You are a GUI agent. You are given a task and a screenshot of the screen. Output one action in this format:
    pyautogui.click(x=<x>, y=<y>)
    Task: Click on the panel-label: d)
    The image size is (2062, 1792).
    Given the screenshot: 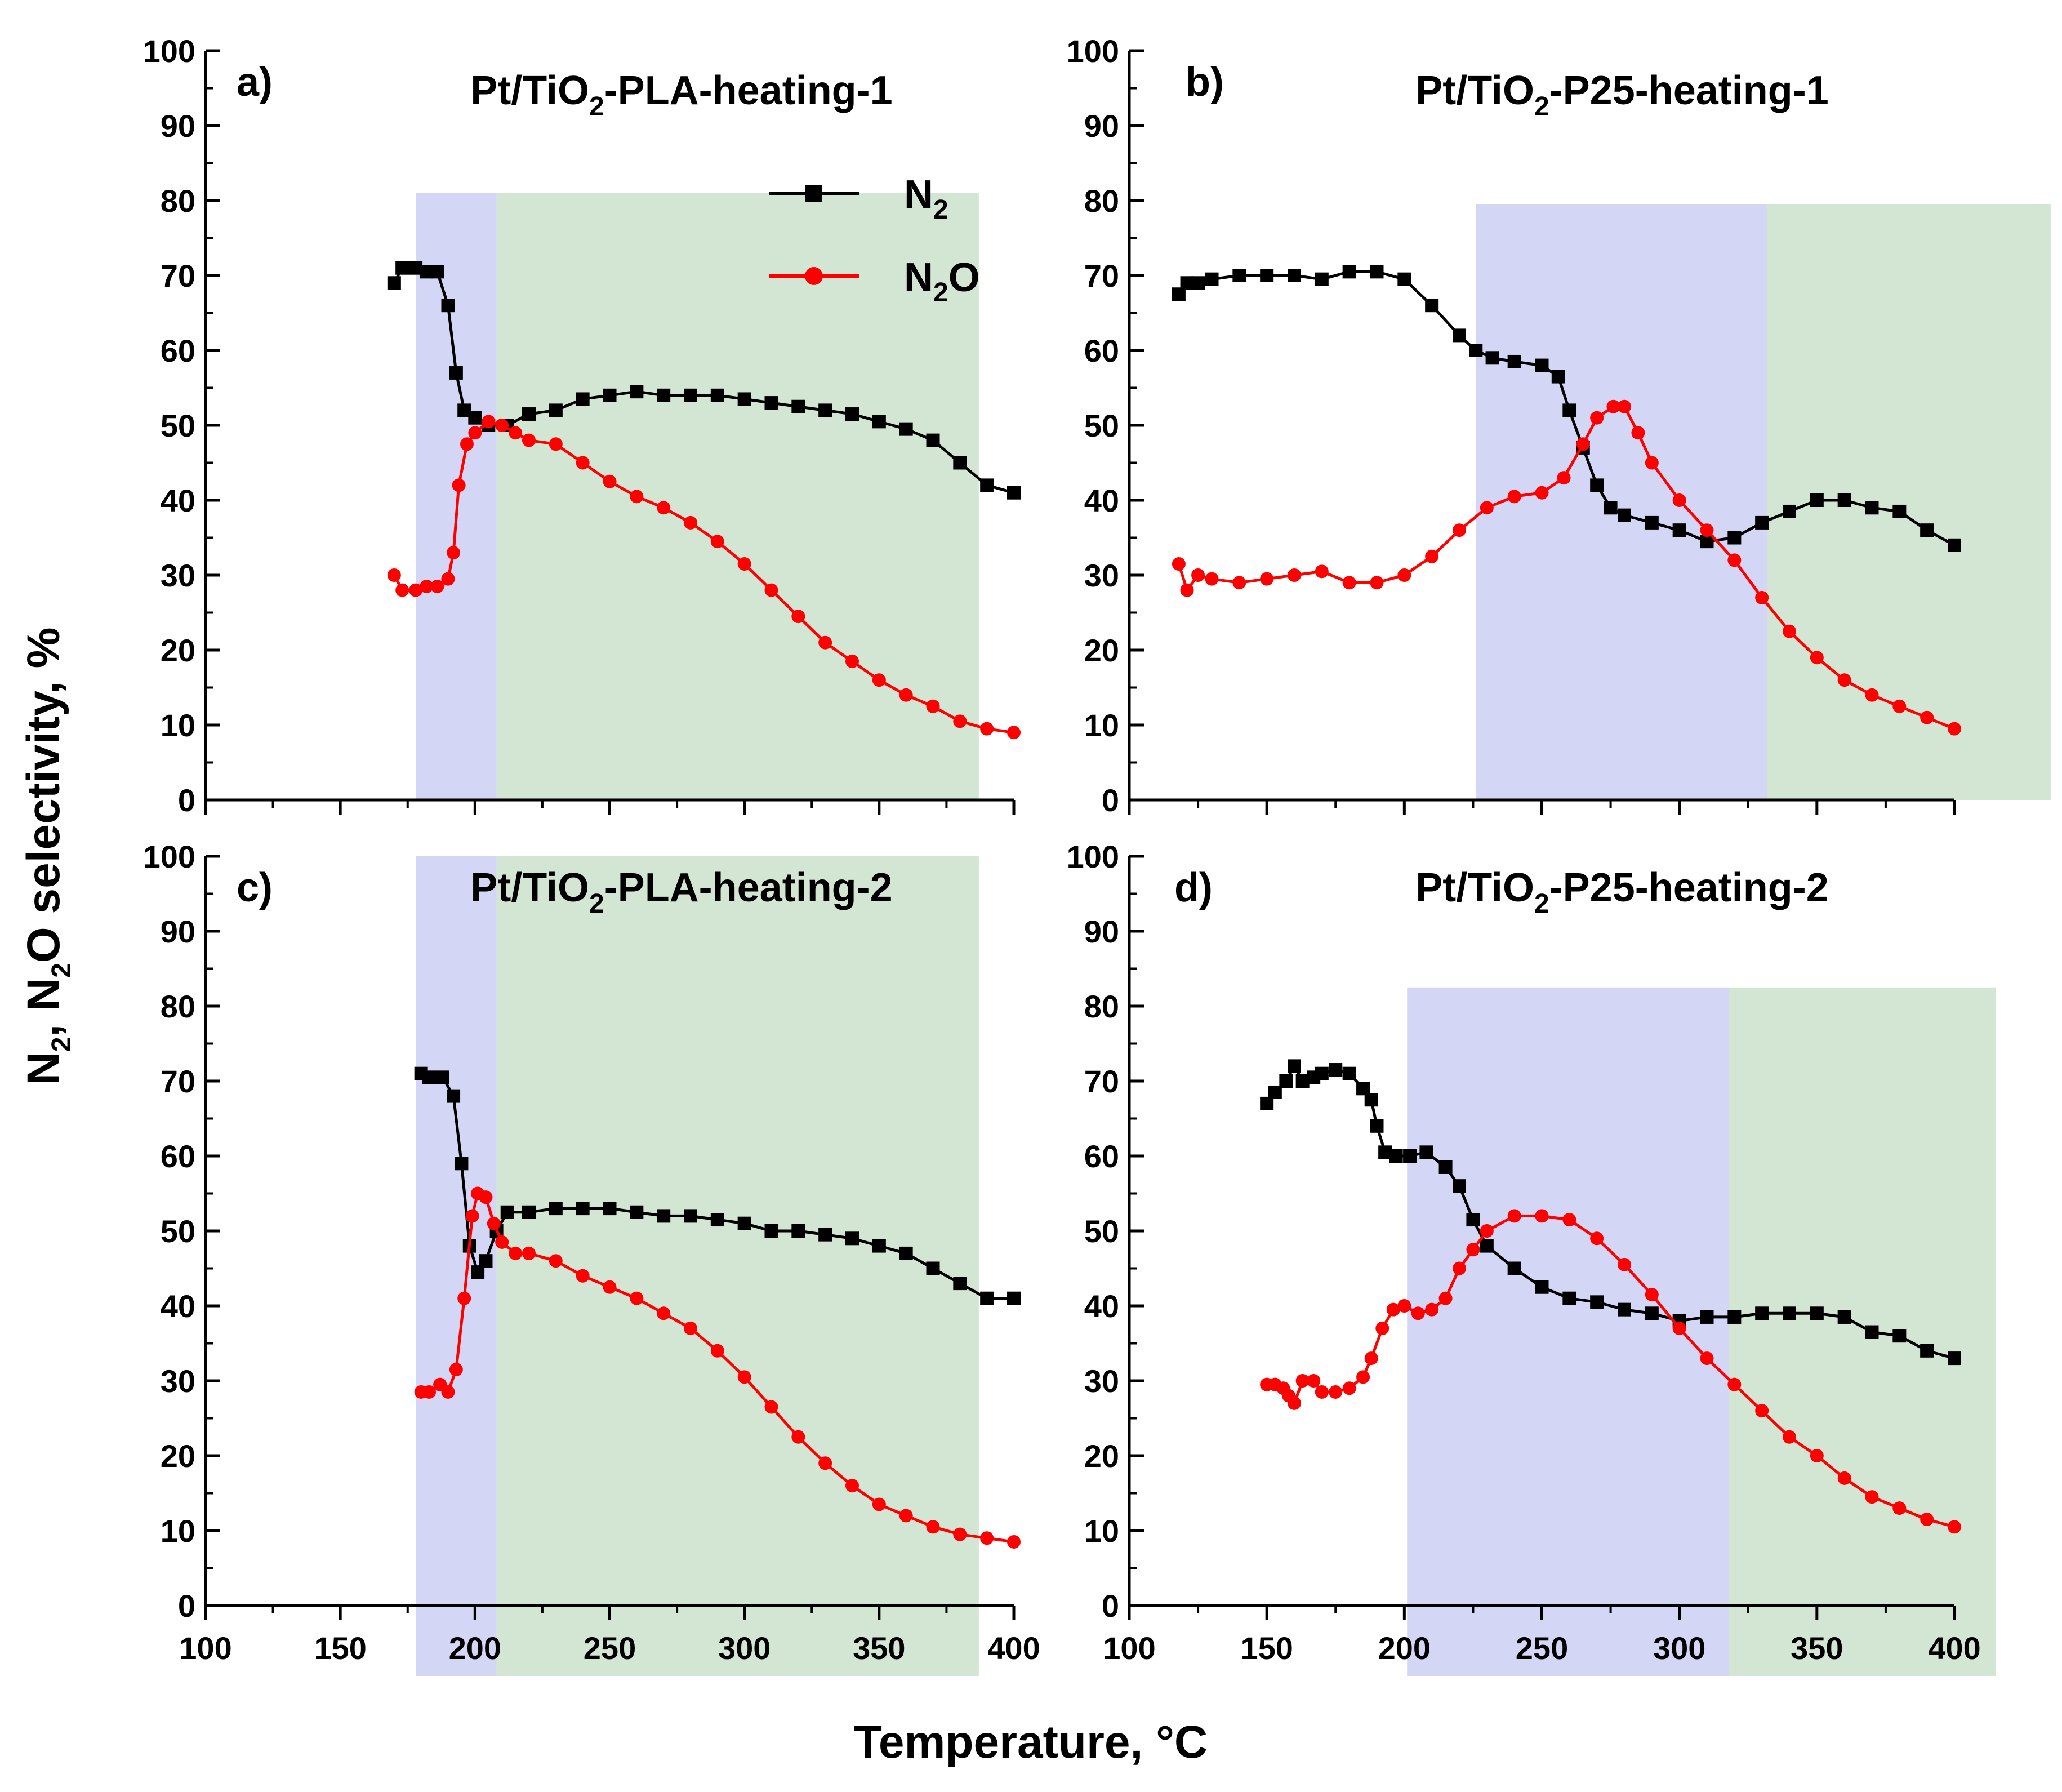 What is the action you would take?
    pyautogui.click(x=1193, y=888)
    